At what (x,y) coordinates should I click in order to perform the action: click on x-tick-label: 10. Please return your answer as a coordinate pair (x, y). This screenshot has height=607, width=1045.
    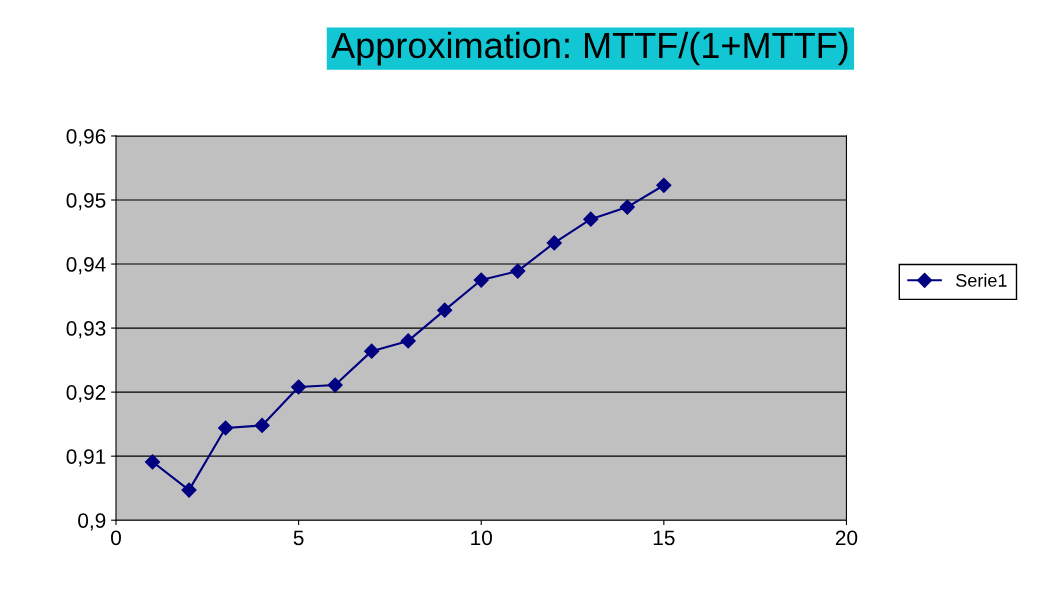
    Looking at the image, I should click on (481, 538).